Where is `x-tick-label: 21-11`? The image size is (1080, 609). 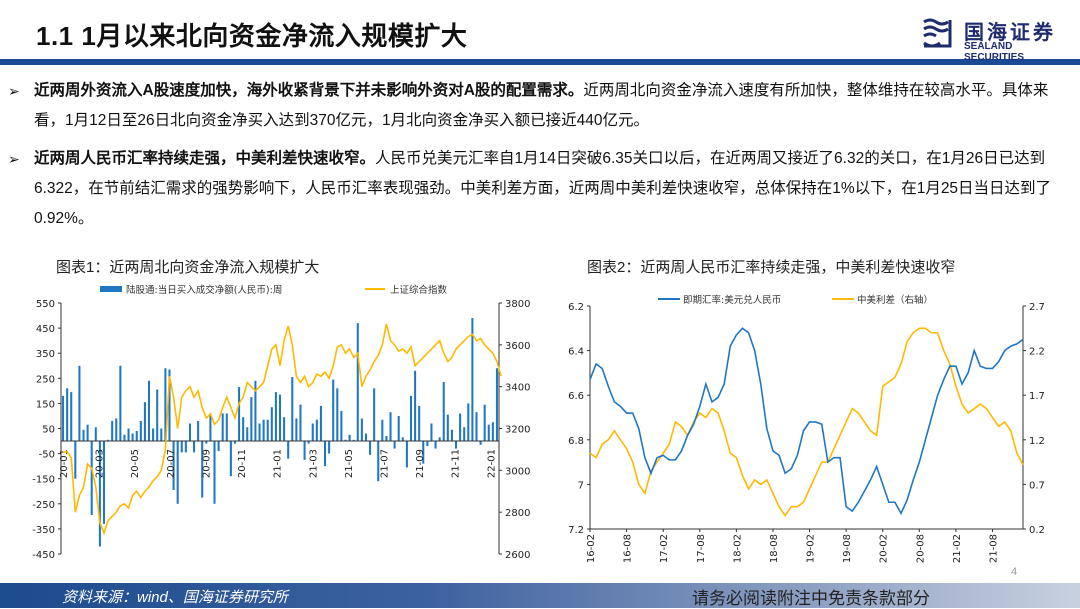
x-tick-label: 21-11 is located at coordinates (456, 463).